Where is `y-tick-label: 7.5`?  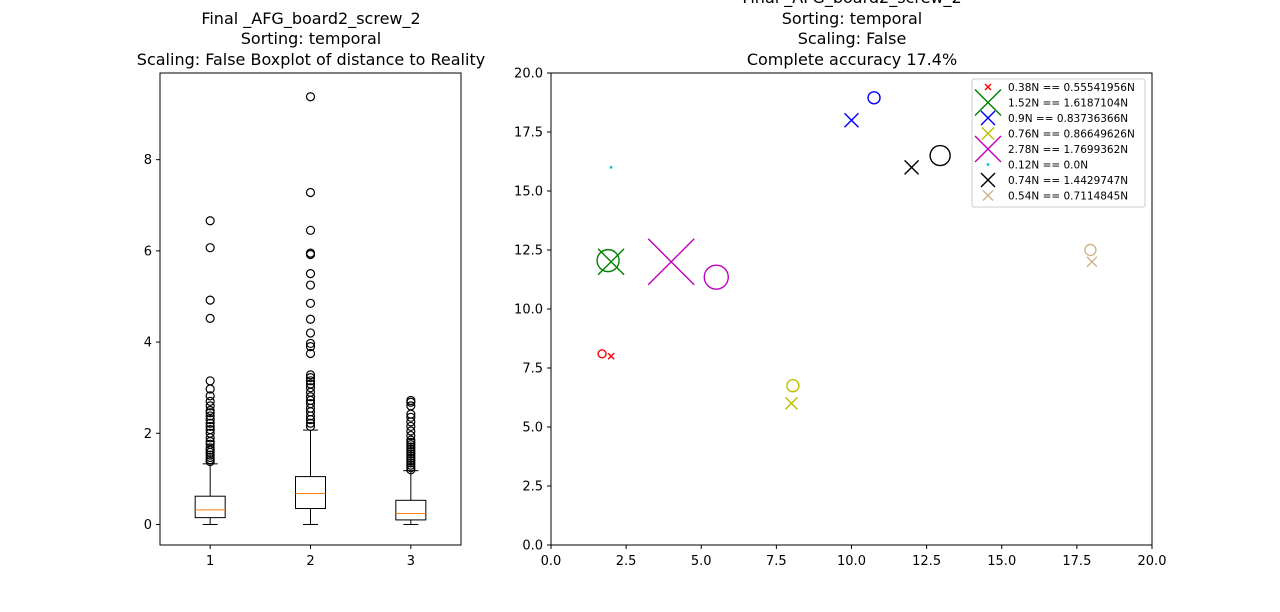 y-tick-label: 7.5 is located at coordinates (532, 369).